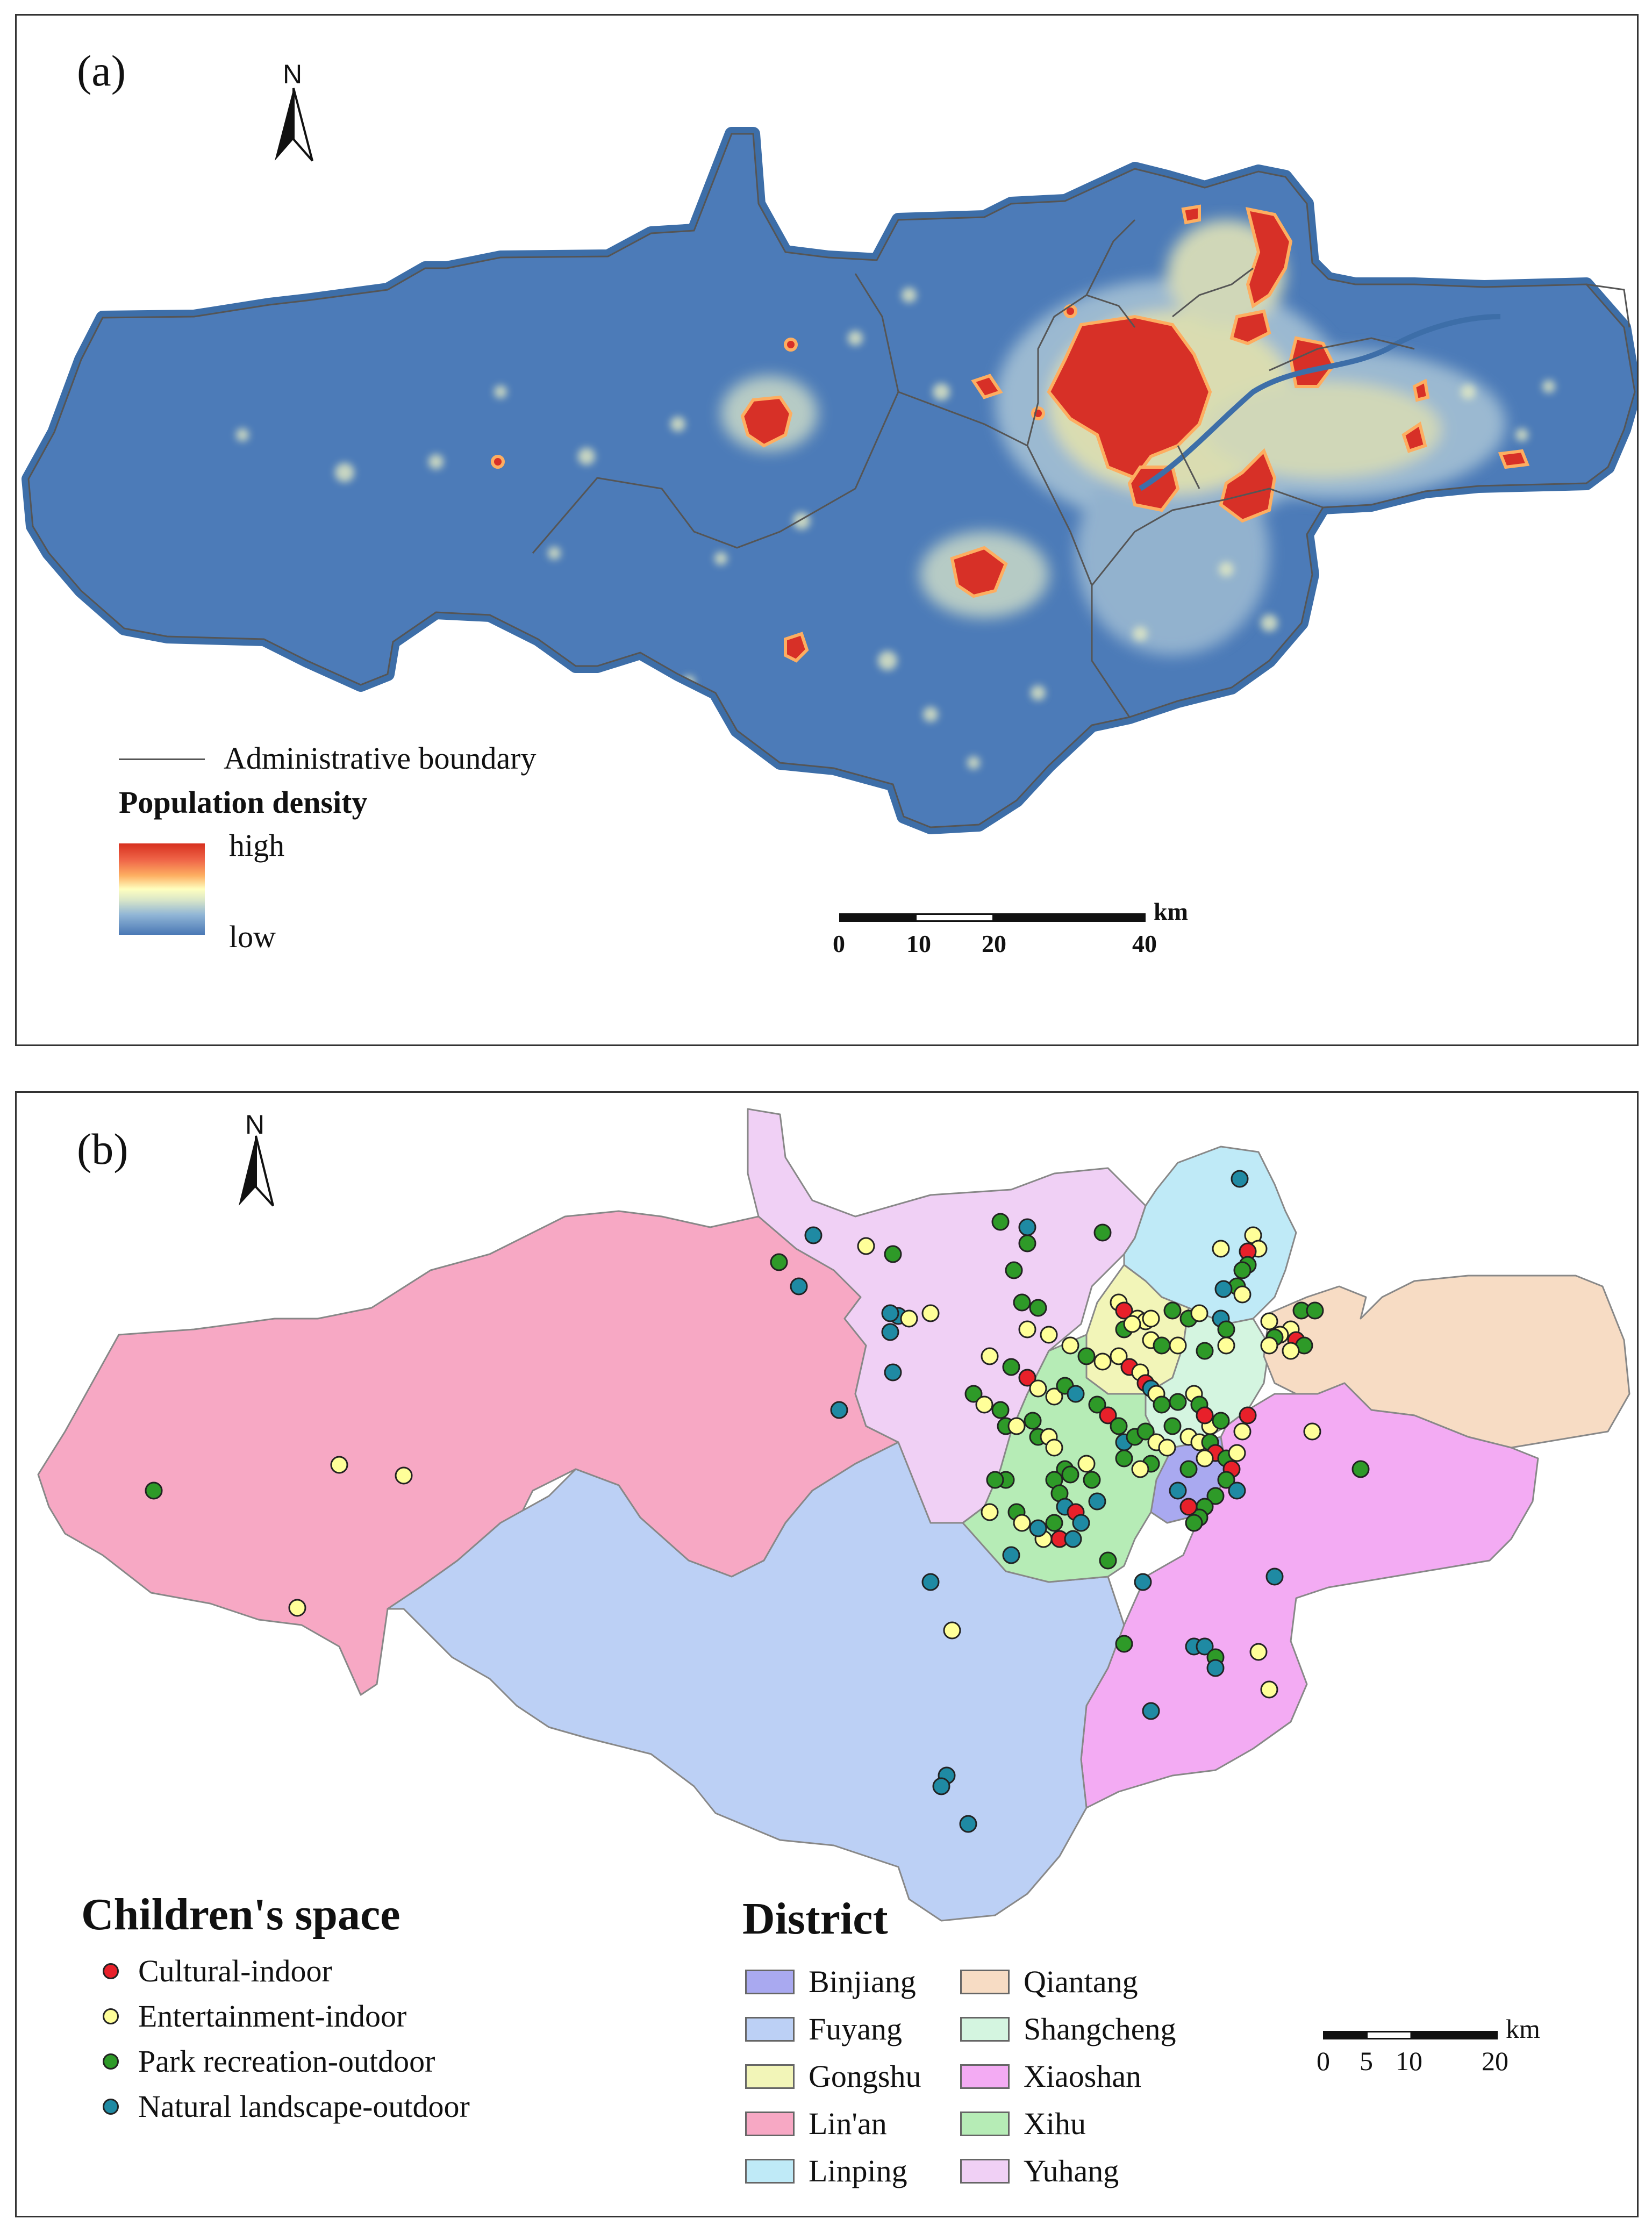 Image resolution: width=1652 pixels, height=2226 pixels. I want to click on density-low-label: low, so click(252, 936).